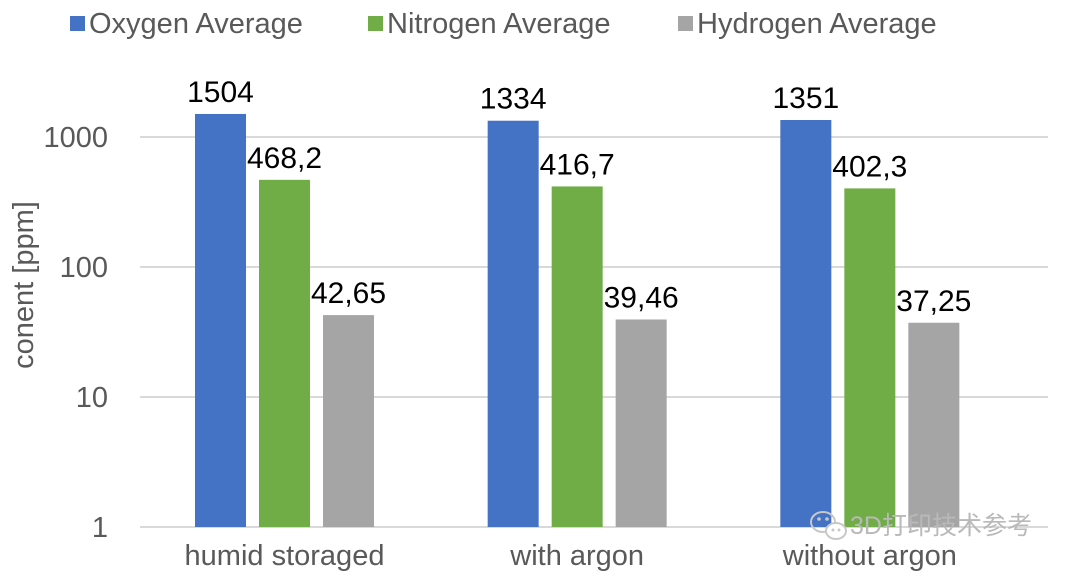 The width and height of the screenshot is (1080, 579). Describe the element at coordinates (641, 297) in the screenshot. I see `data-label: 39,46` at that location.